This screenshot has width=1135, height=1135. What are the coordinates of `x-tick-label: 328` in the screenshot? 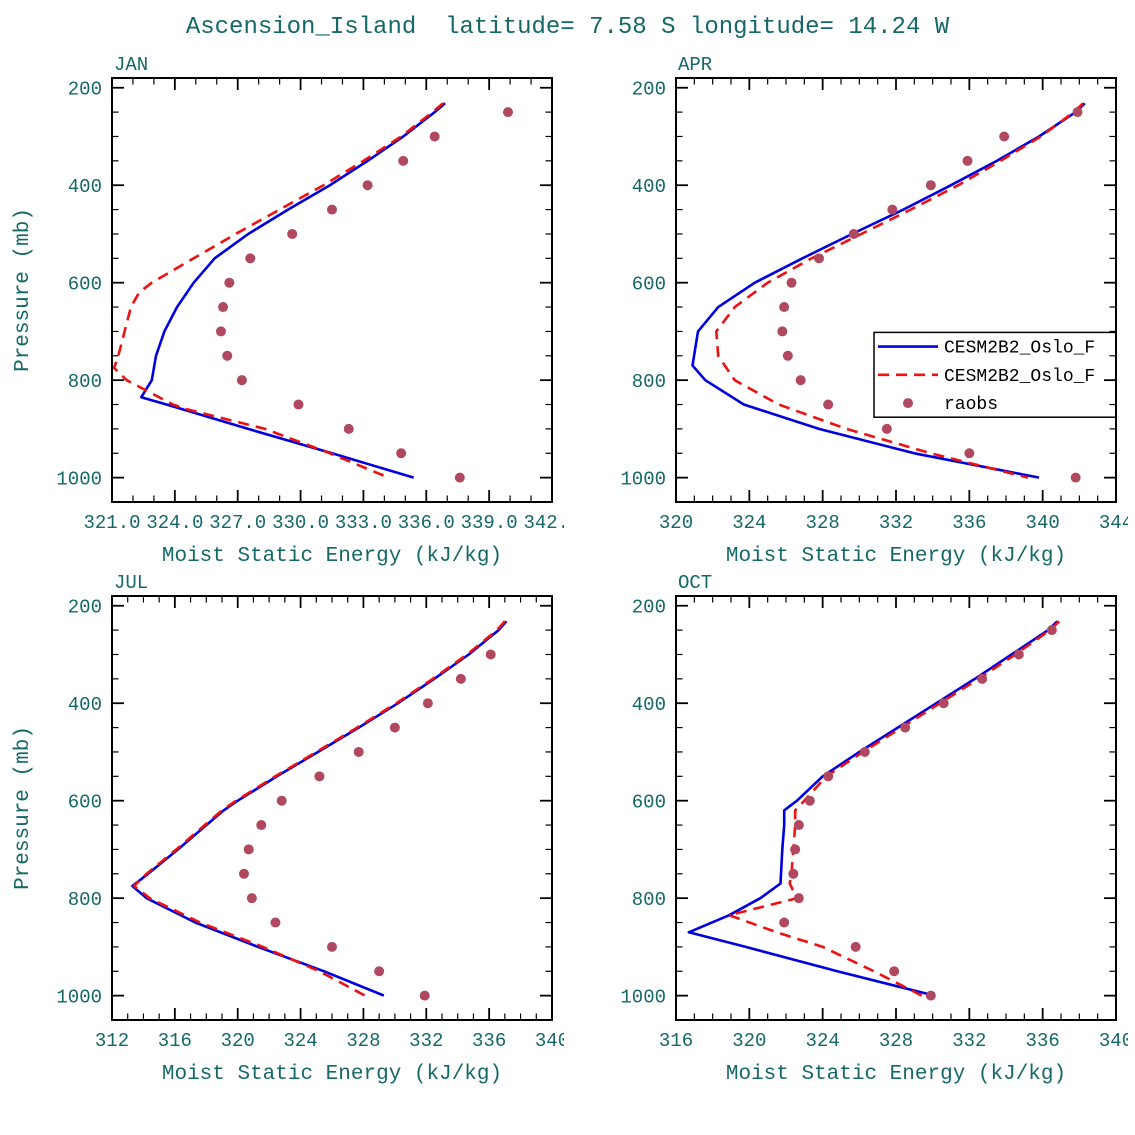 It's located at (823, 523).